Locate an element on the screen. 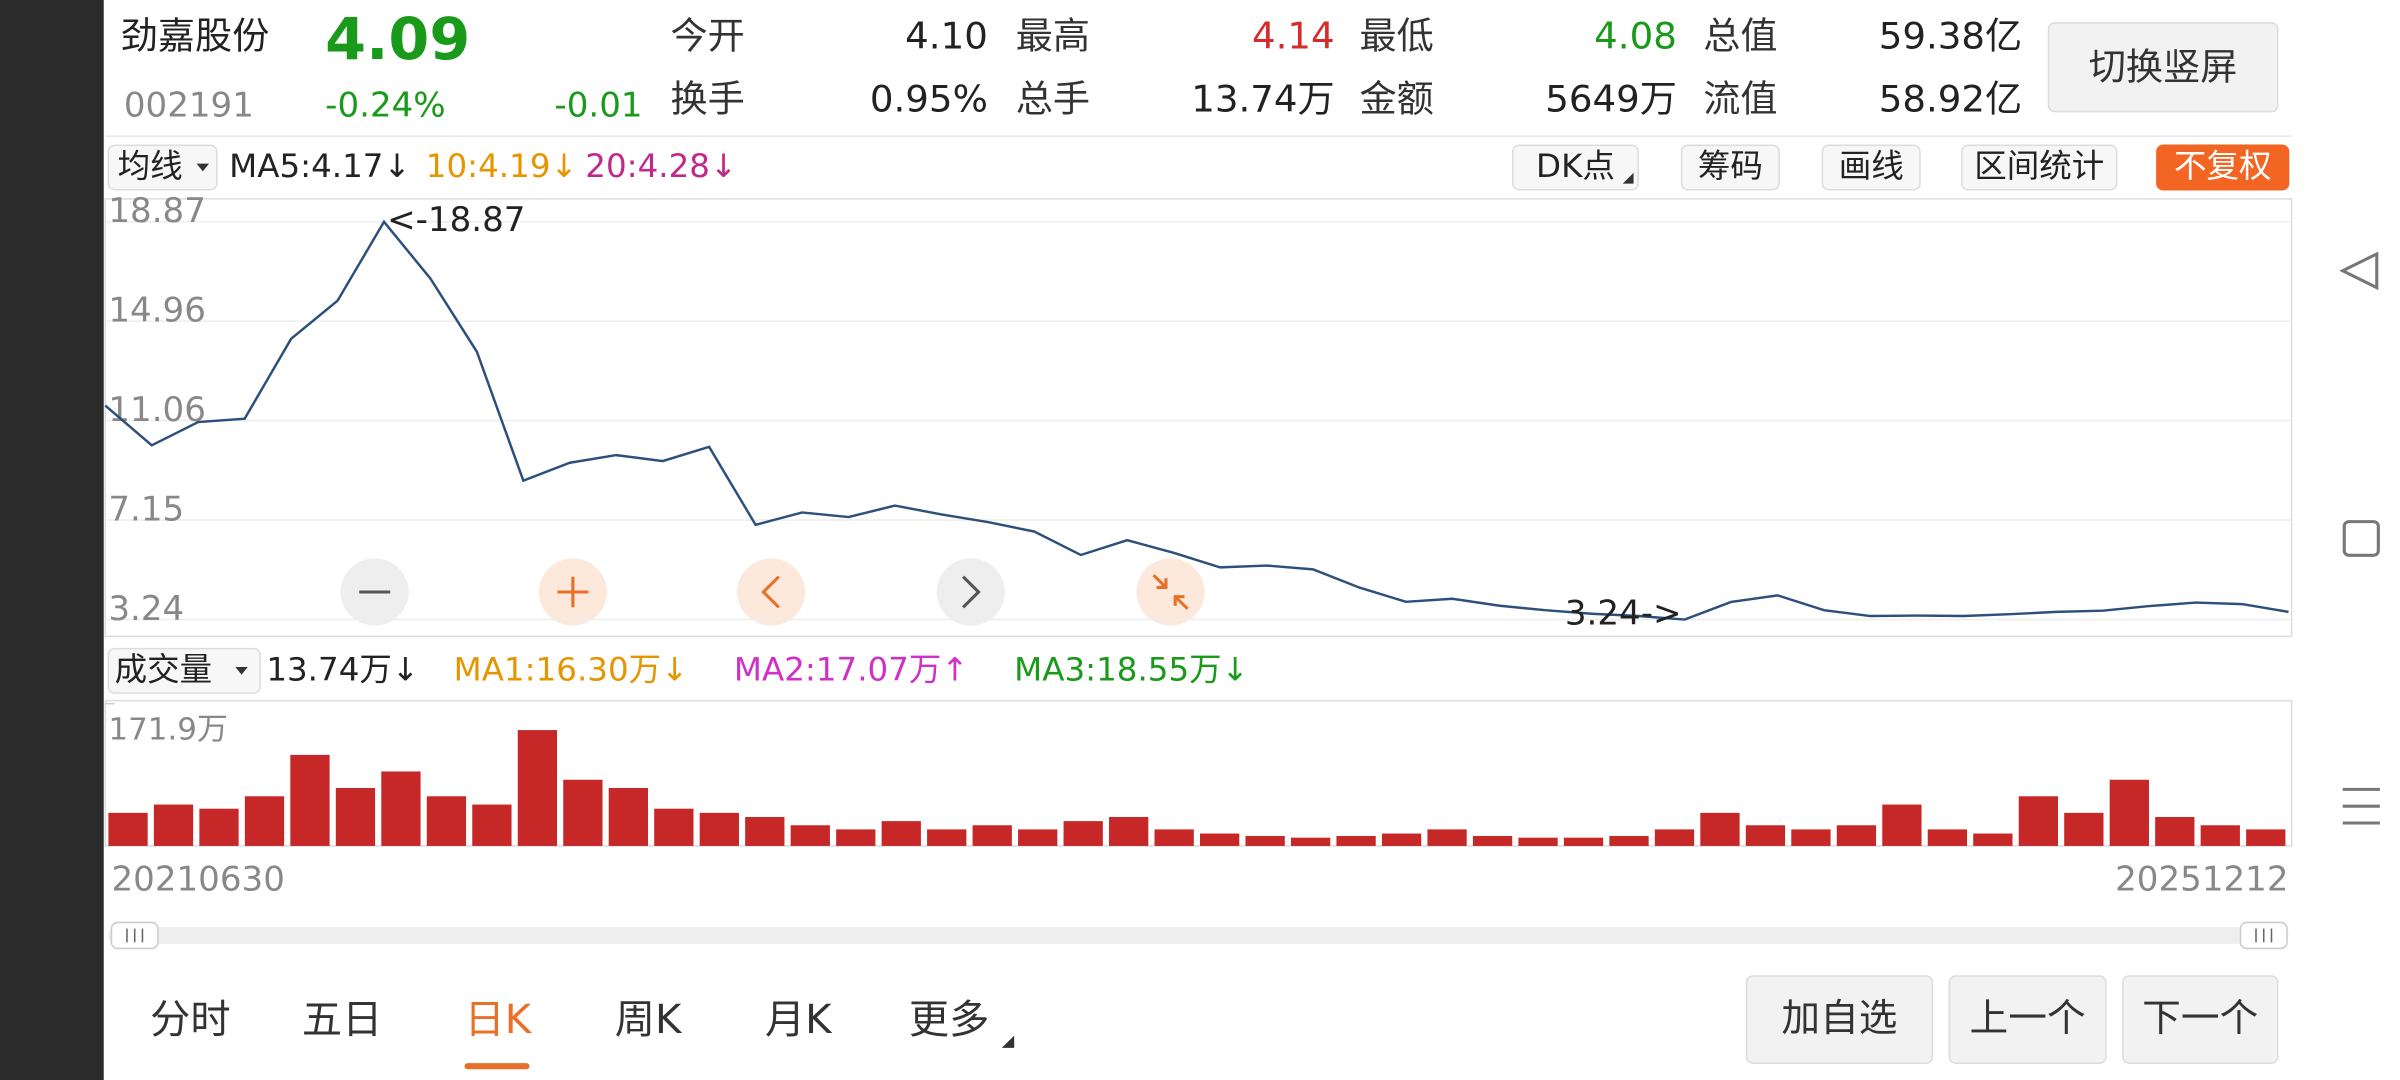 Image resolution: width=2400 pixels, height=1080 pixels. ma-selector is located at coordinates (162, 167).